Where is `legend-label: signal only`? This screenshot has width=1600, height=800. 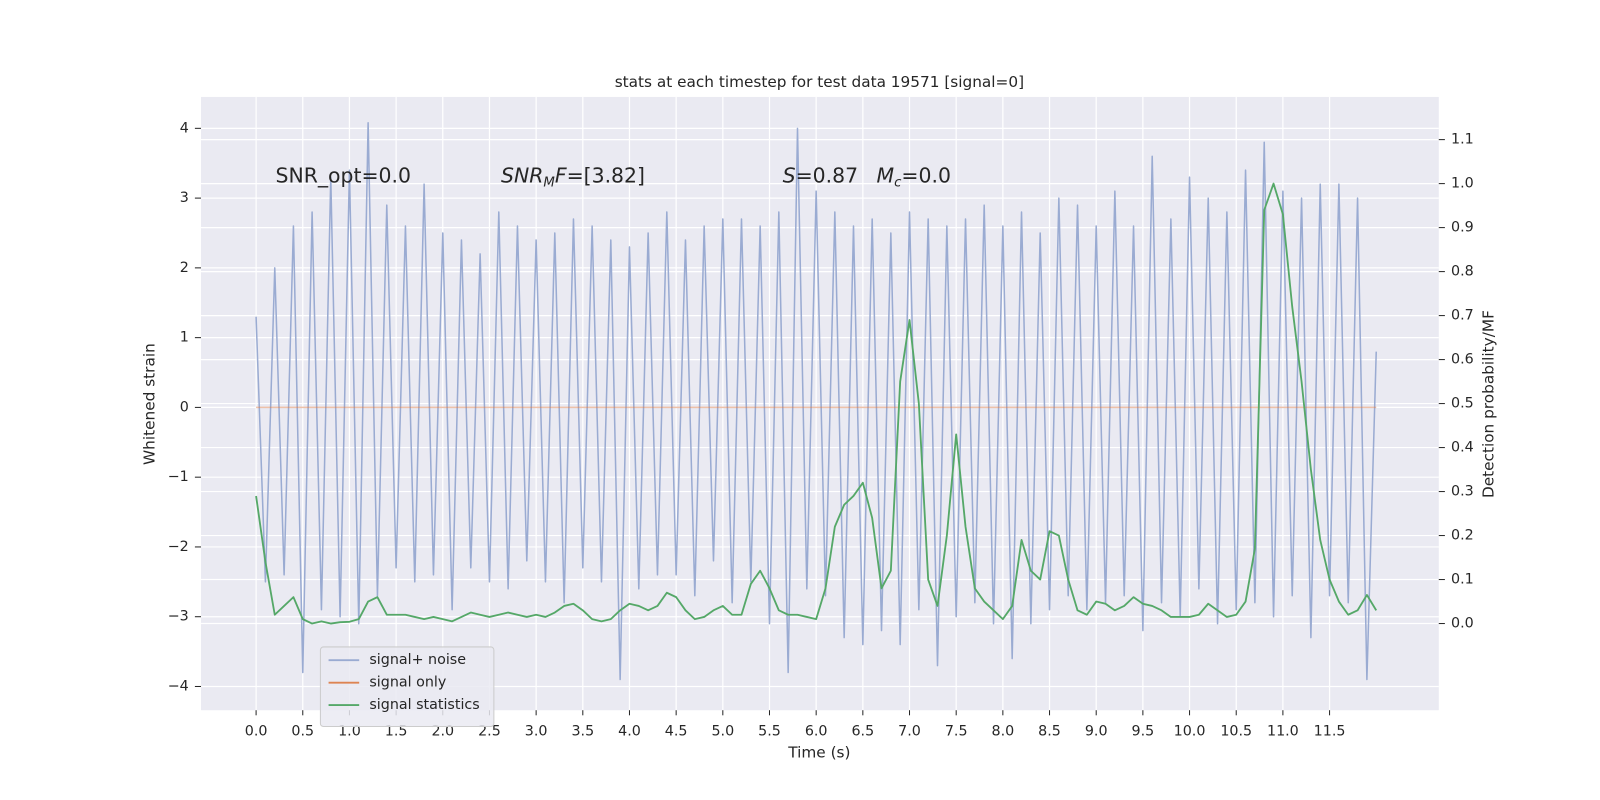
legend-label: signal only is located at coordinates (407, 683).